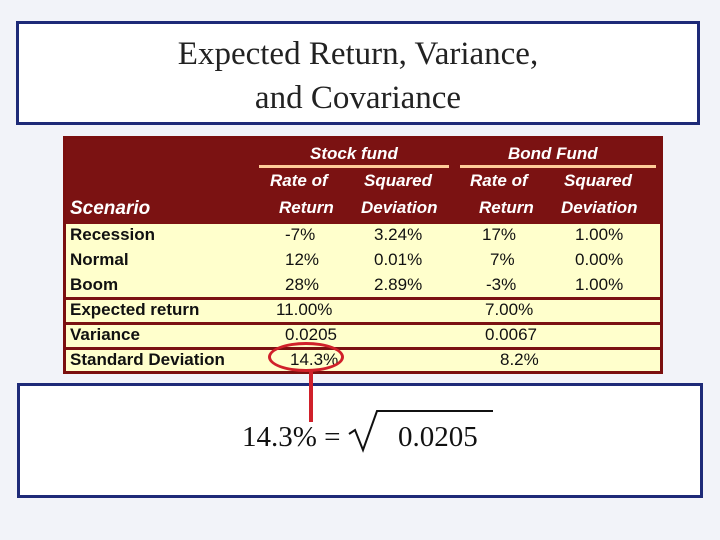 This screenshot has height=540, width=720. Describe the element at coordinates (558, 166) in the screenshot. I see `bond-fund-rule` at that location.